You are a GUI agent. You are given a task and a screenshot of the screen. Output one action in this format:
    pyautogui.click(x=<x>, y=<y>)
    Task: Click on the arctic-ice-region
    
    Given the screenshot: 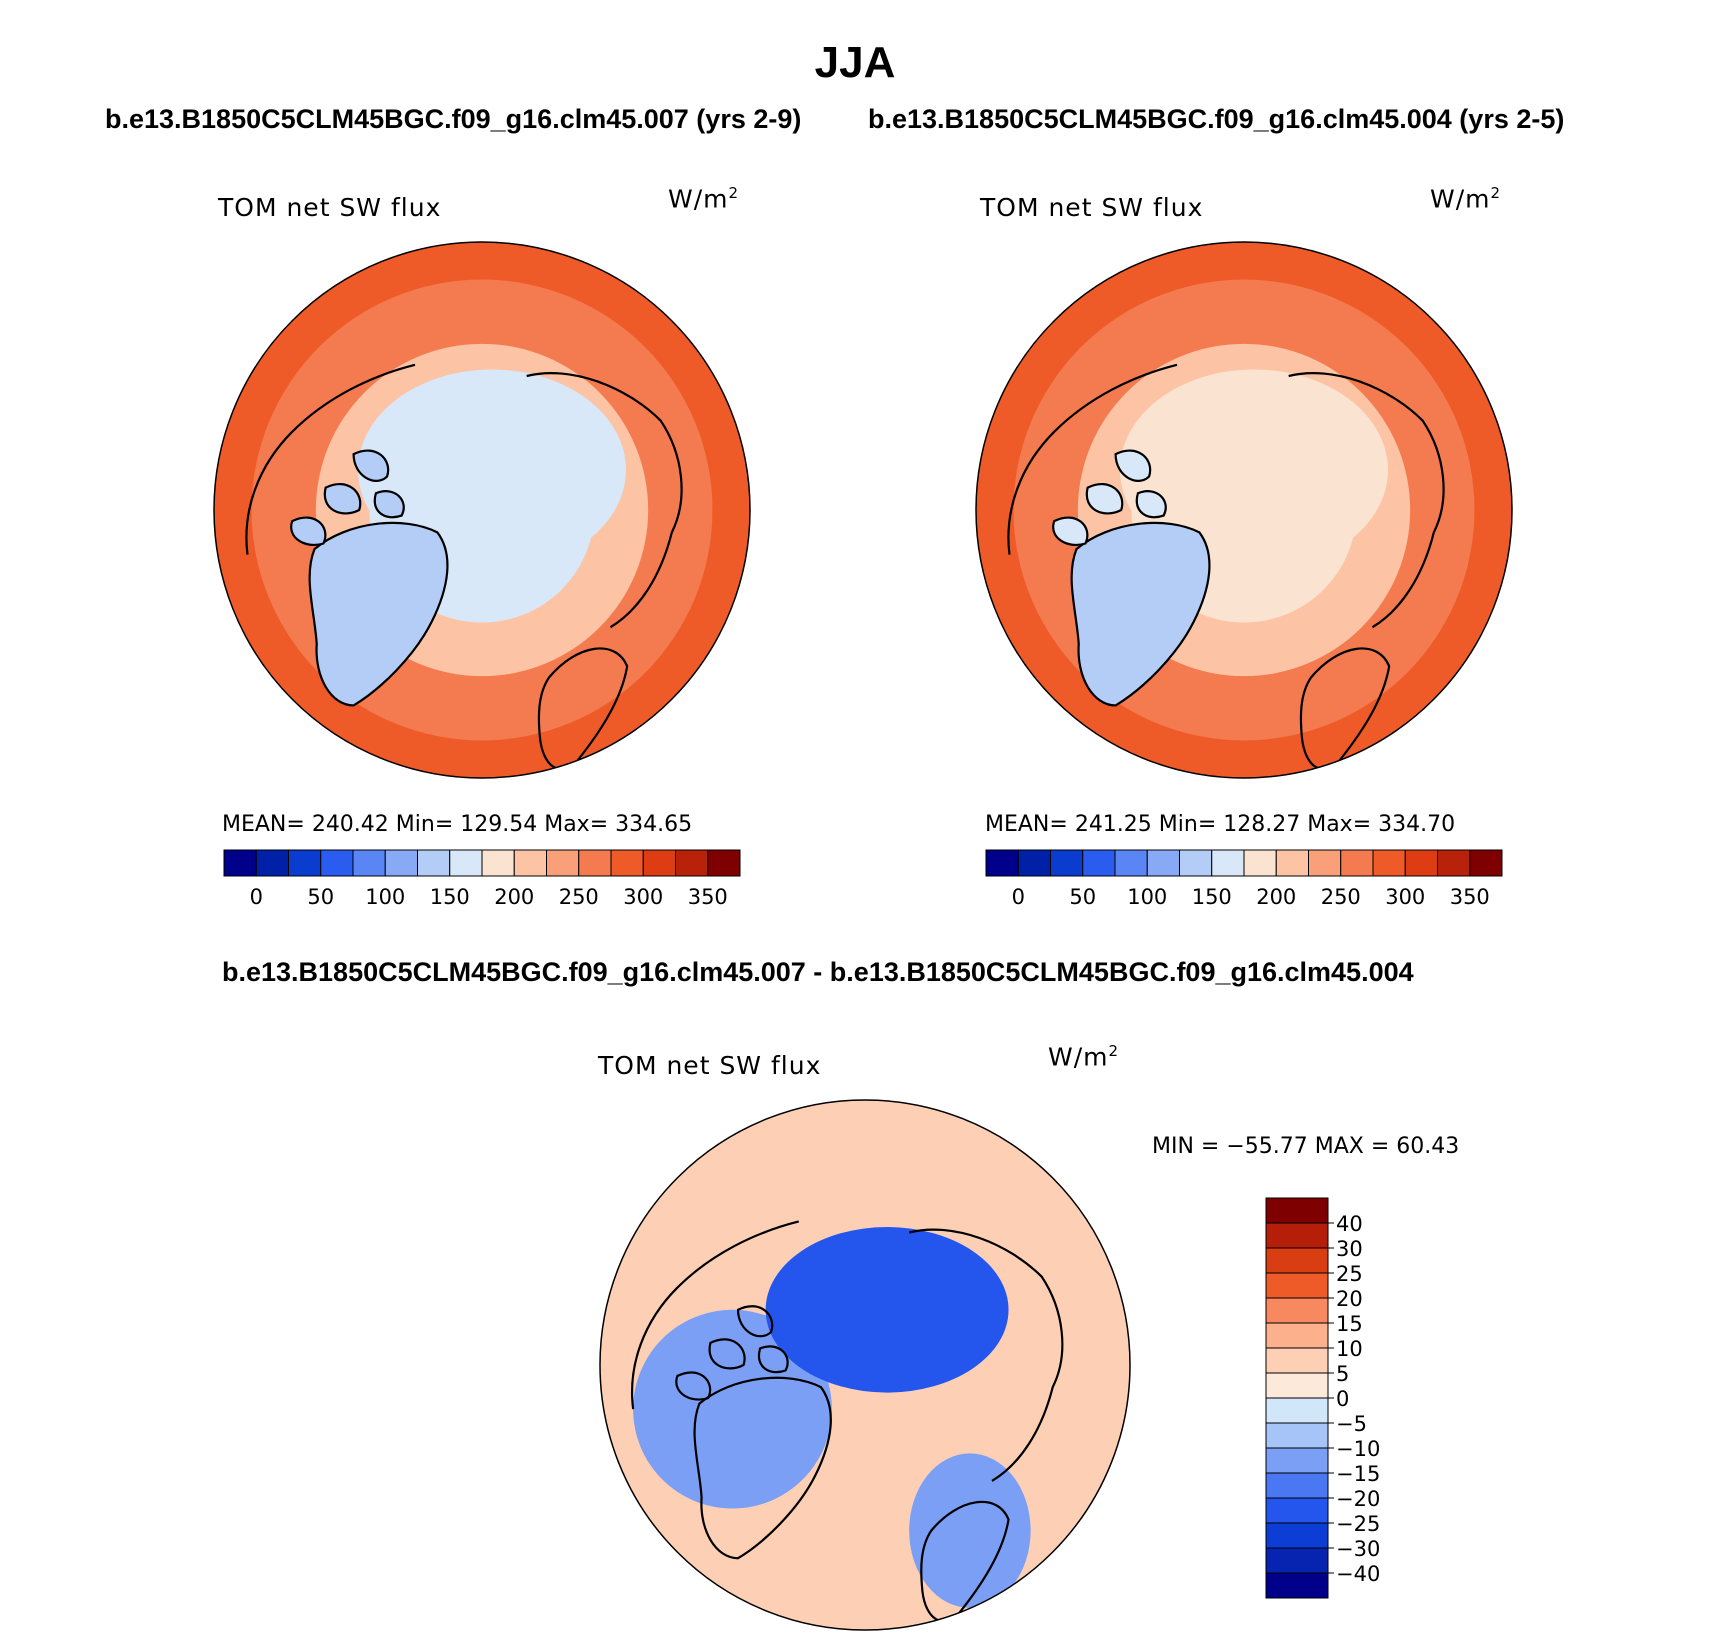 What is the action you would take?
    pyautogui.click(x=492, y=470)
    